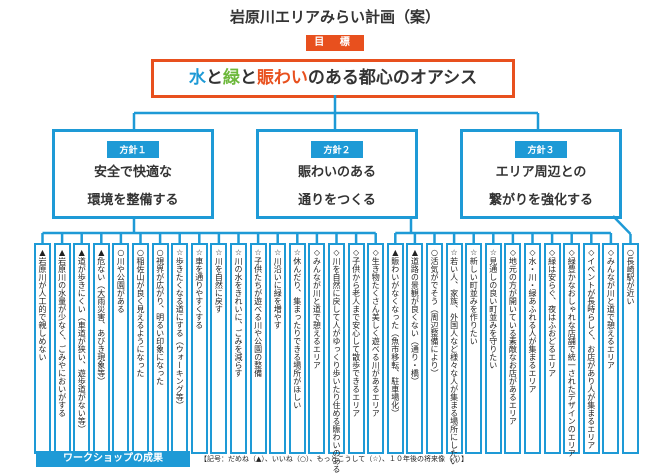 The height and width of the screenshot is (474, 670). I want to click on item-card: ▲道が歩きにくい（車道が狭い、遊歩道がない等）, so click(82, 348).